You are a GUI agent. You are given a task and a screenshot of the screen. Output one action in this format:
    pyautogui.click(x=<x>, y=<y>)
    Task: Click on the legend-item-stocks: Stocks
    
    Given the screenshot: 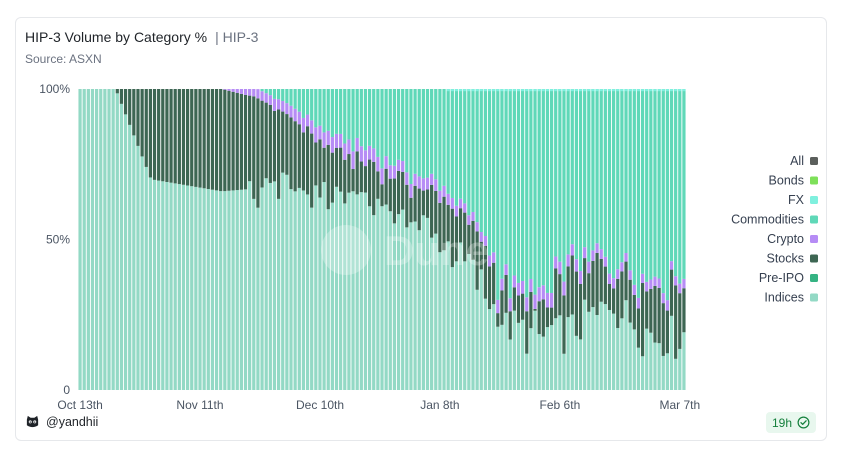 What is the action you would take?
    pyautogui.click(x=792, y=259)
    